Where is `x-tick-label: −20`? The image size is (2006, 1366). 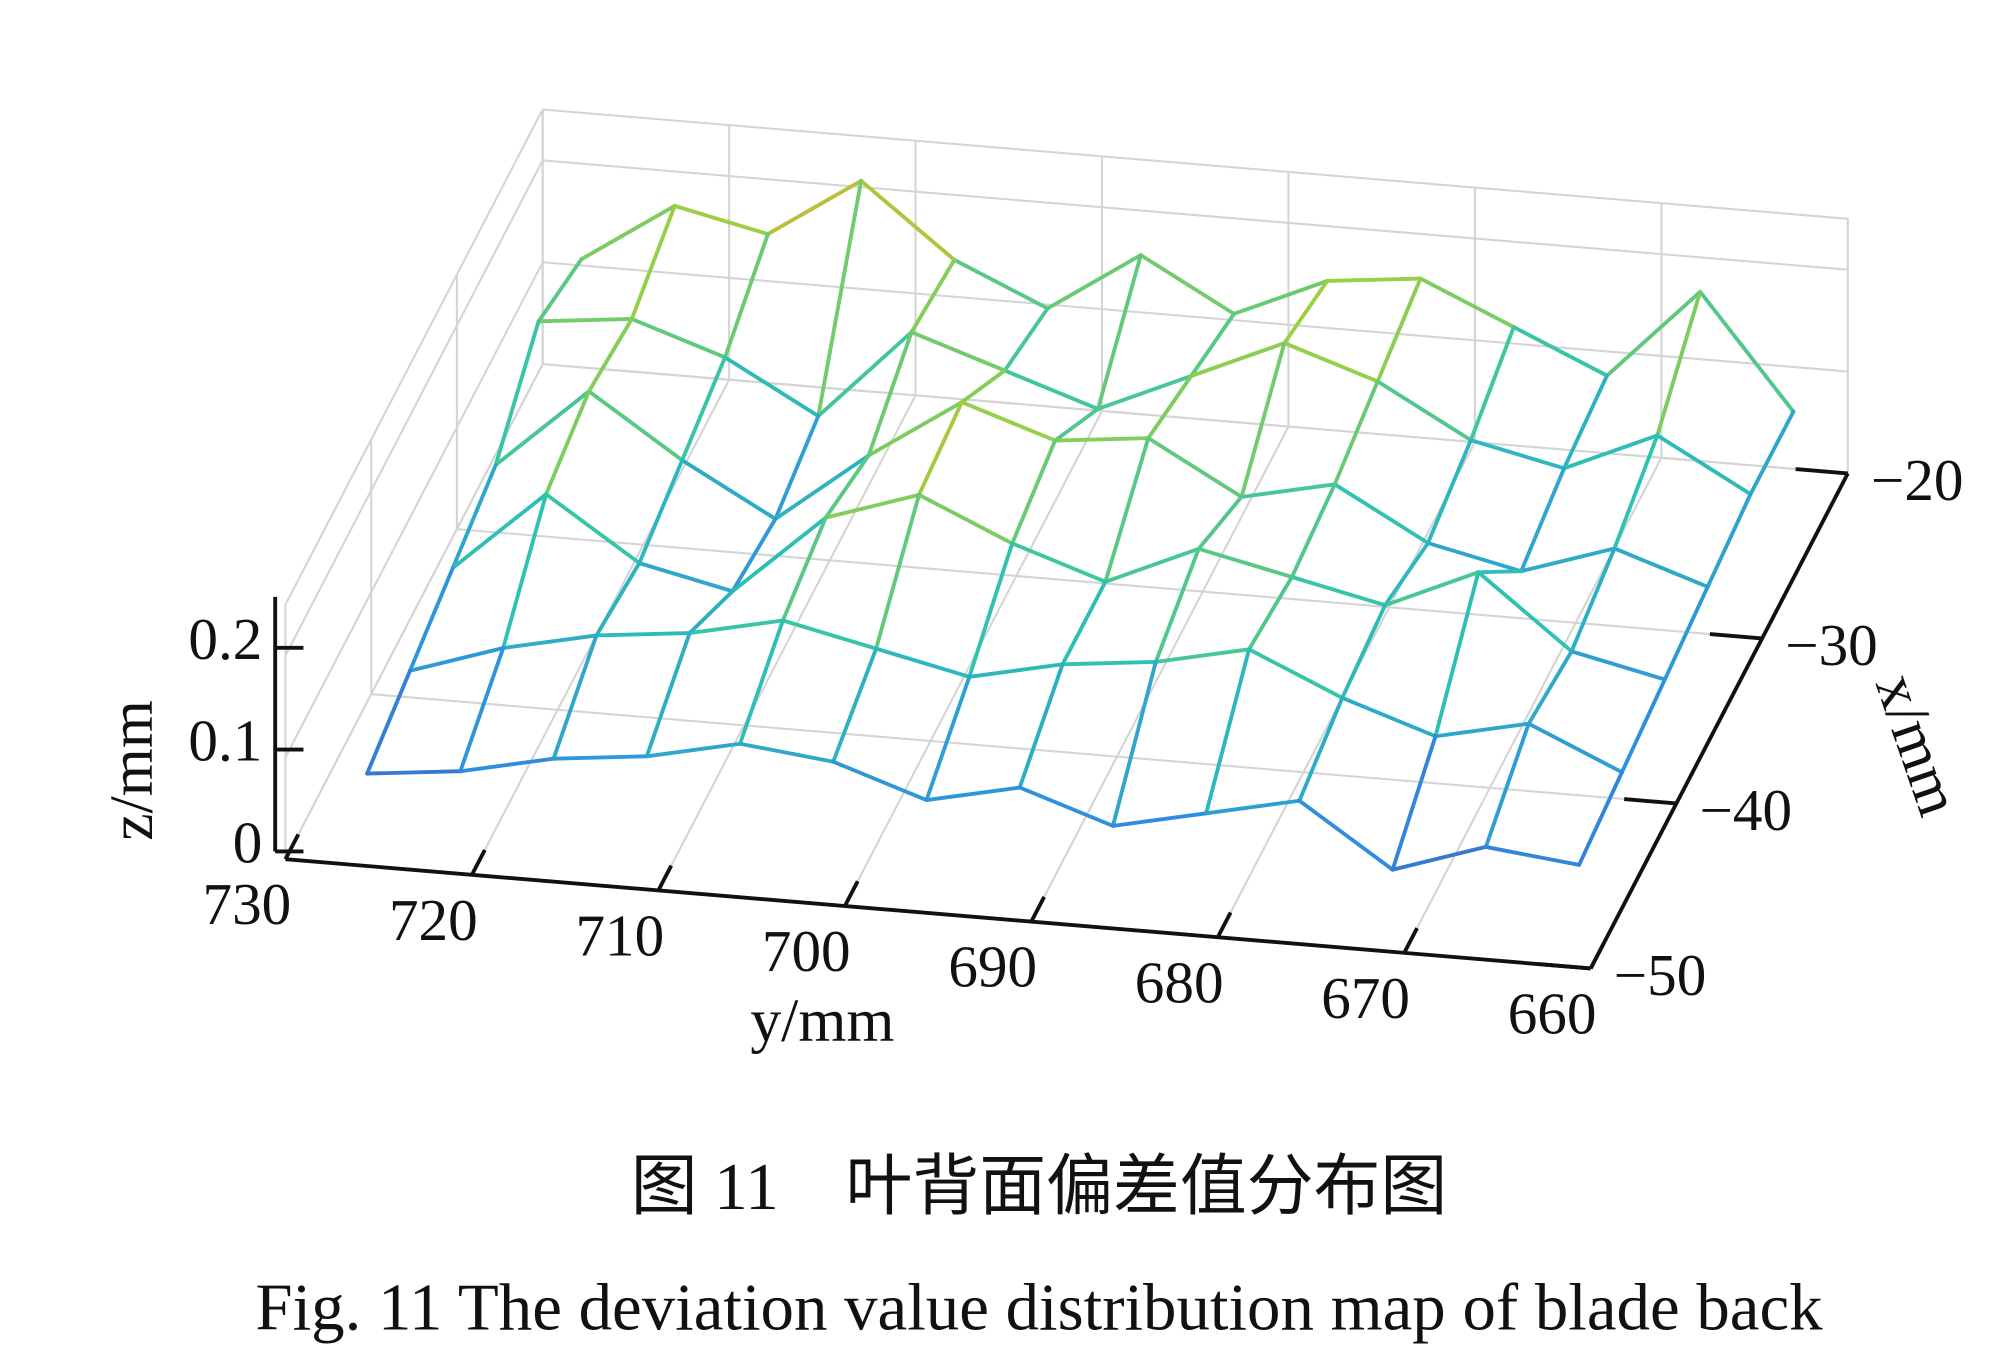
x-tick-label: −20 is located at coordinates (1917, 480).